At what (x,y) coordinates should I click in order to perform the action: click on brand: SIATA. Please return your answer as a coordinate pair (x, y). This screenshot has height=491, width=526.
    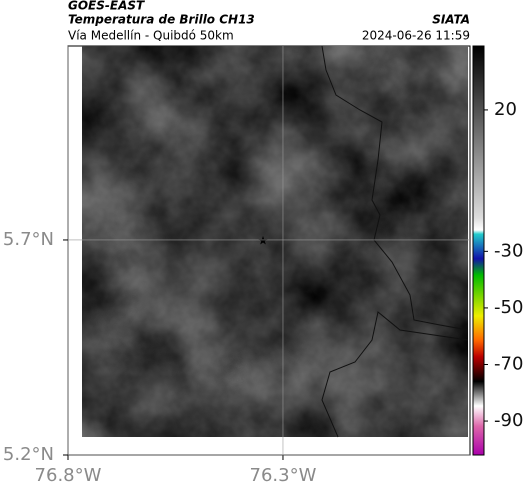
    Looking at the image, I should click on (451, 20).